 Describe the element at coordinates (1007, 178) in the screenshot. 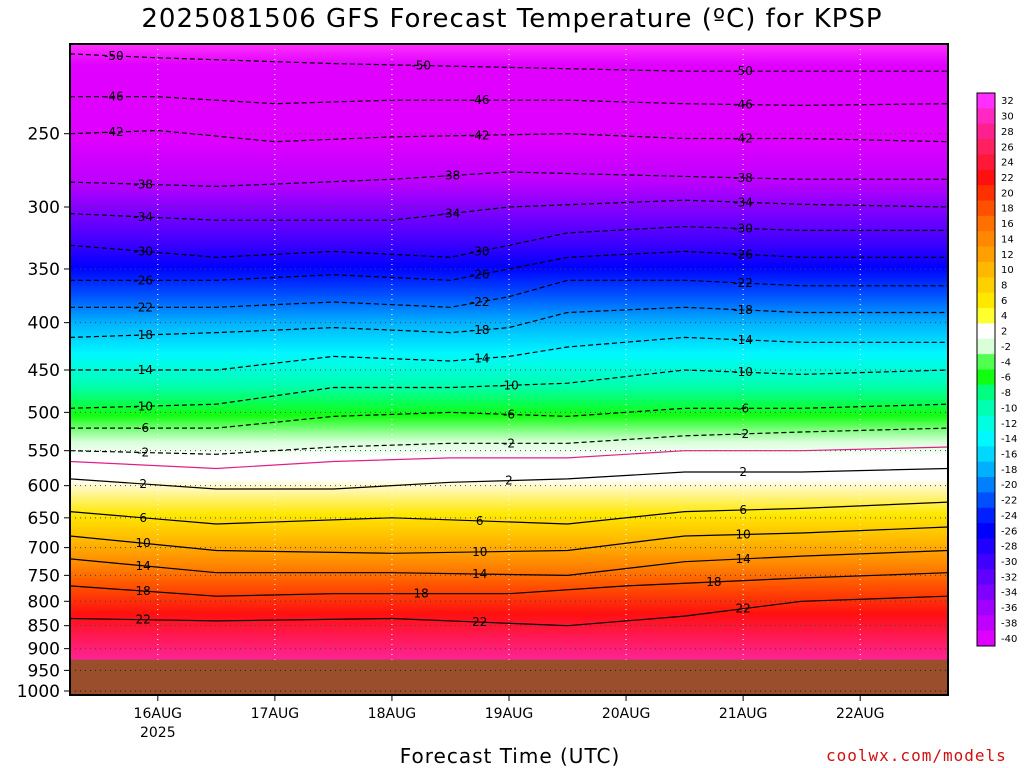

I see `colorbar-label: 22` at that location.